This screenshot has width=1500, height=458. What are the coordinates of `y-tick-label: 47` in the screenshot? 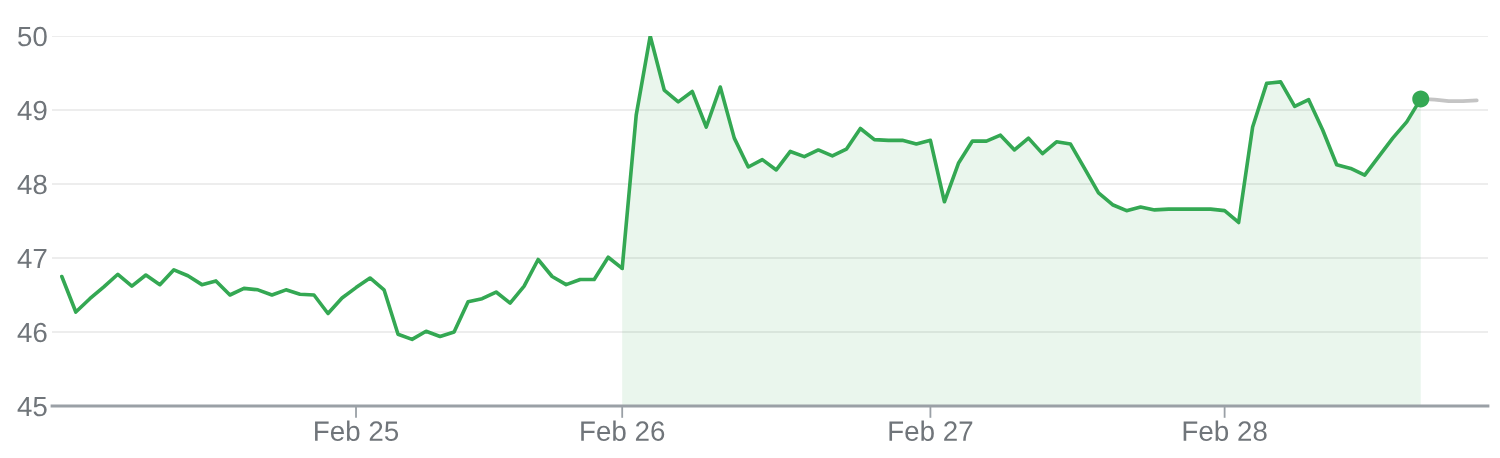 It's located at (32, 258).